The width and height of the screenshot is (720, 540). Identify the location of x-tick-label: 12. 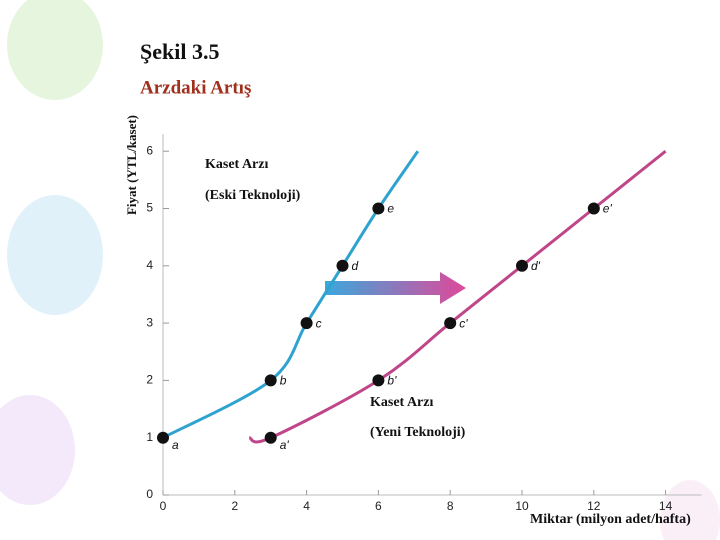
(594, 506).